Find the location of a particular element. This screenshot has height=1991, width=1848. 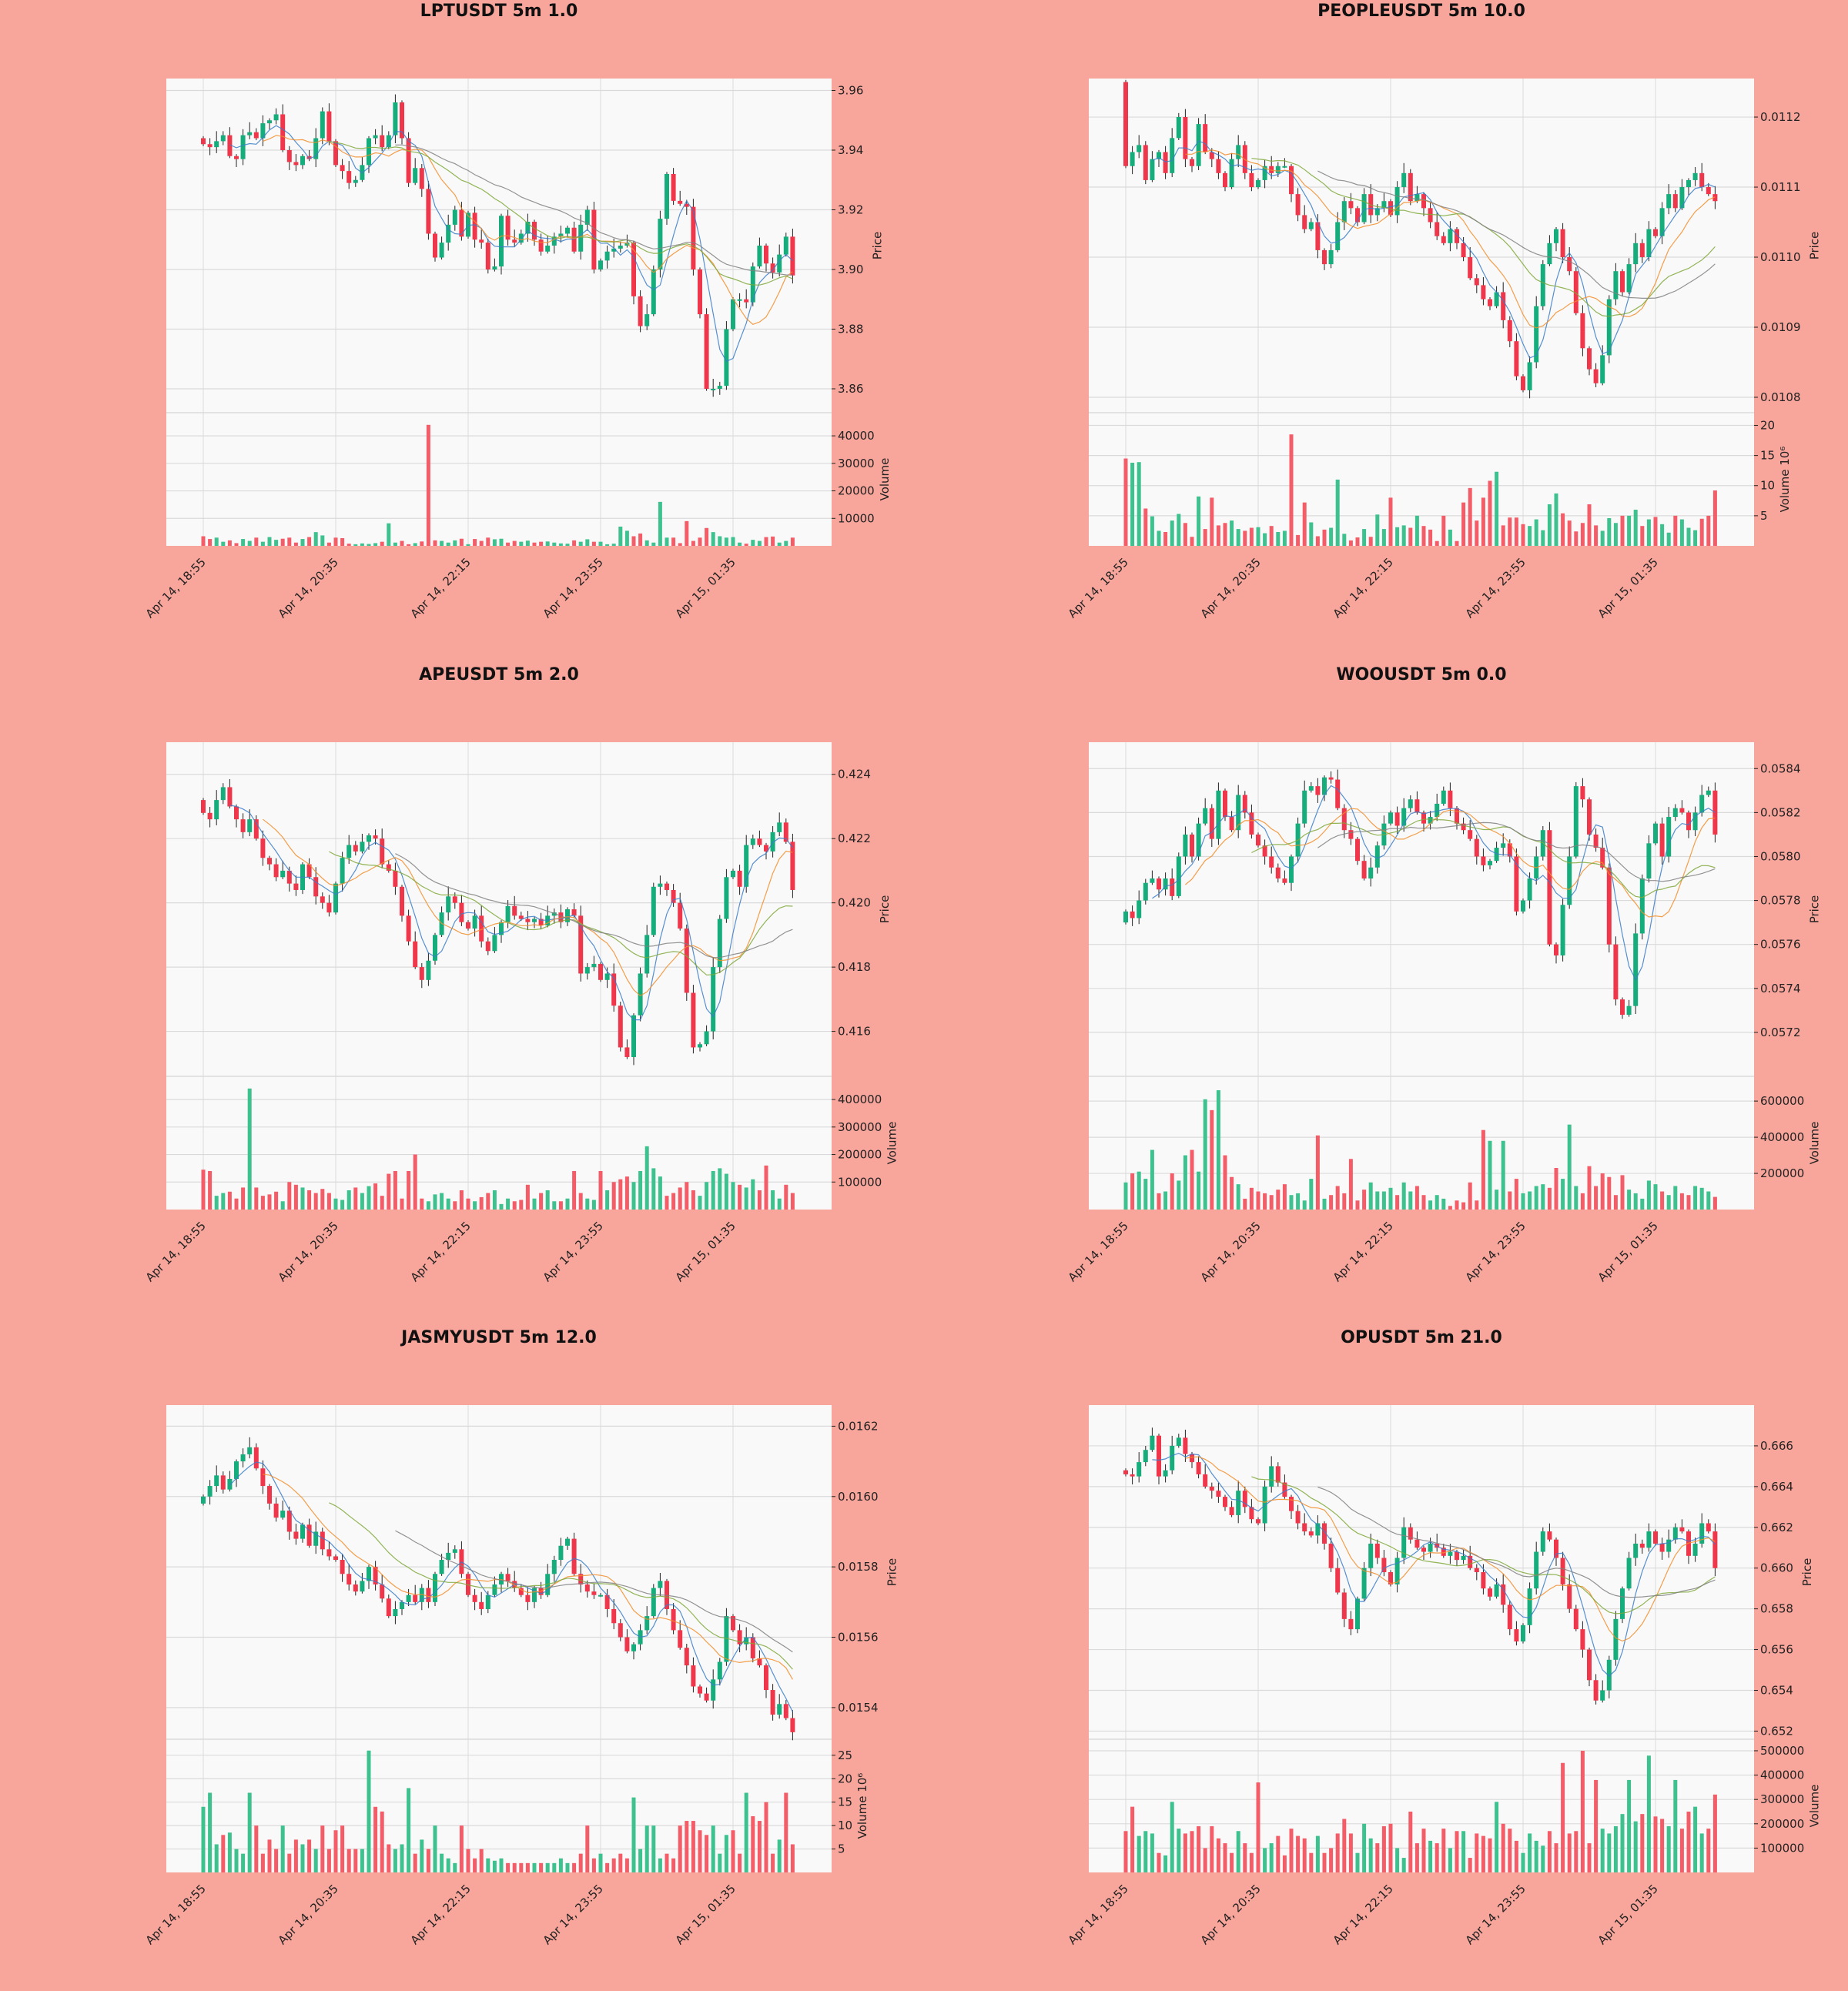

chart-title-woousdt: WOOUSDT 5m 0.0 is located at coordinates (1421, 674).